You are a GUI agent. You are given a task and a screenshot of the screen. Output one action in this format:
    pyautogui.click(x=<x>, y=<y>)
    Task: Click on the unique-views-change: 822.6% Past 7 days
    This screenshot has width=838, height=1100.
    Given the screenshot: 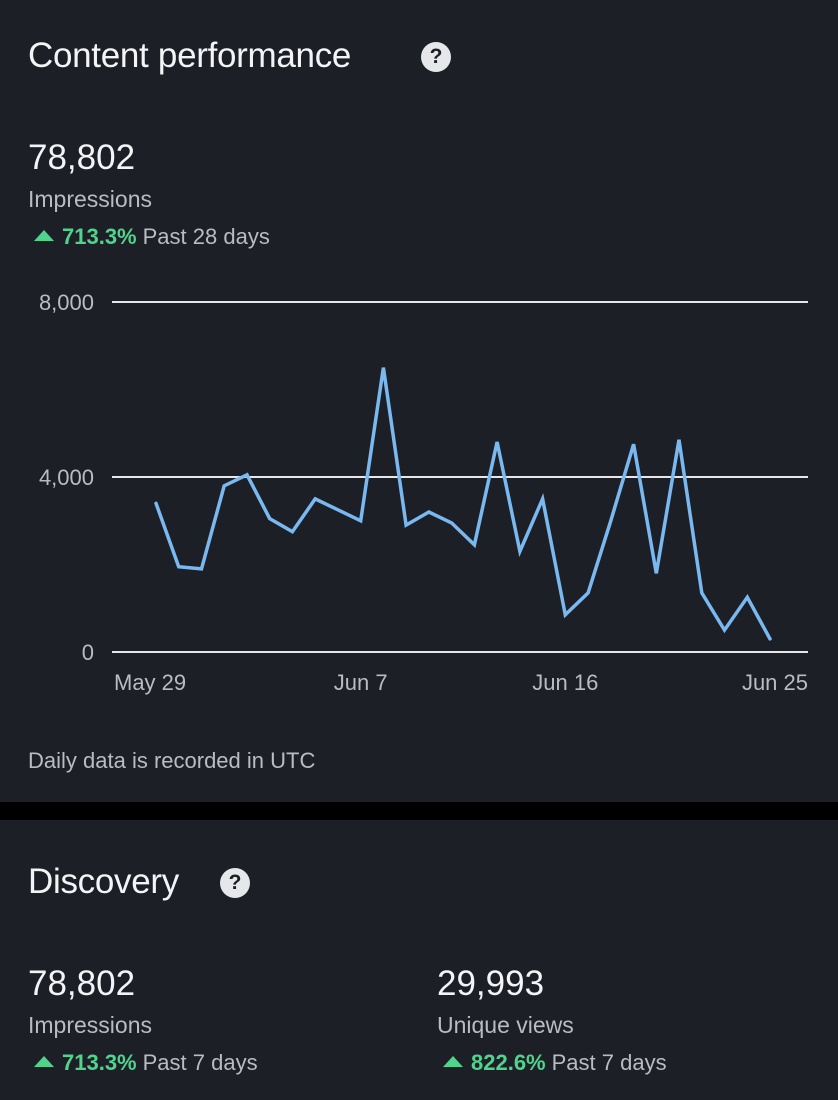 What is the action you would take?
    pyautogui.click(x=555, y=1063)
    